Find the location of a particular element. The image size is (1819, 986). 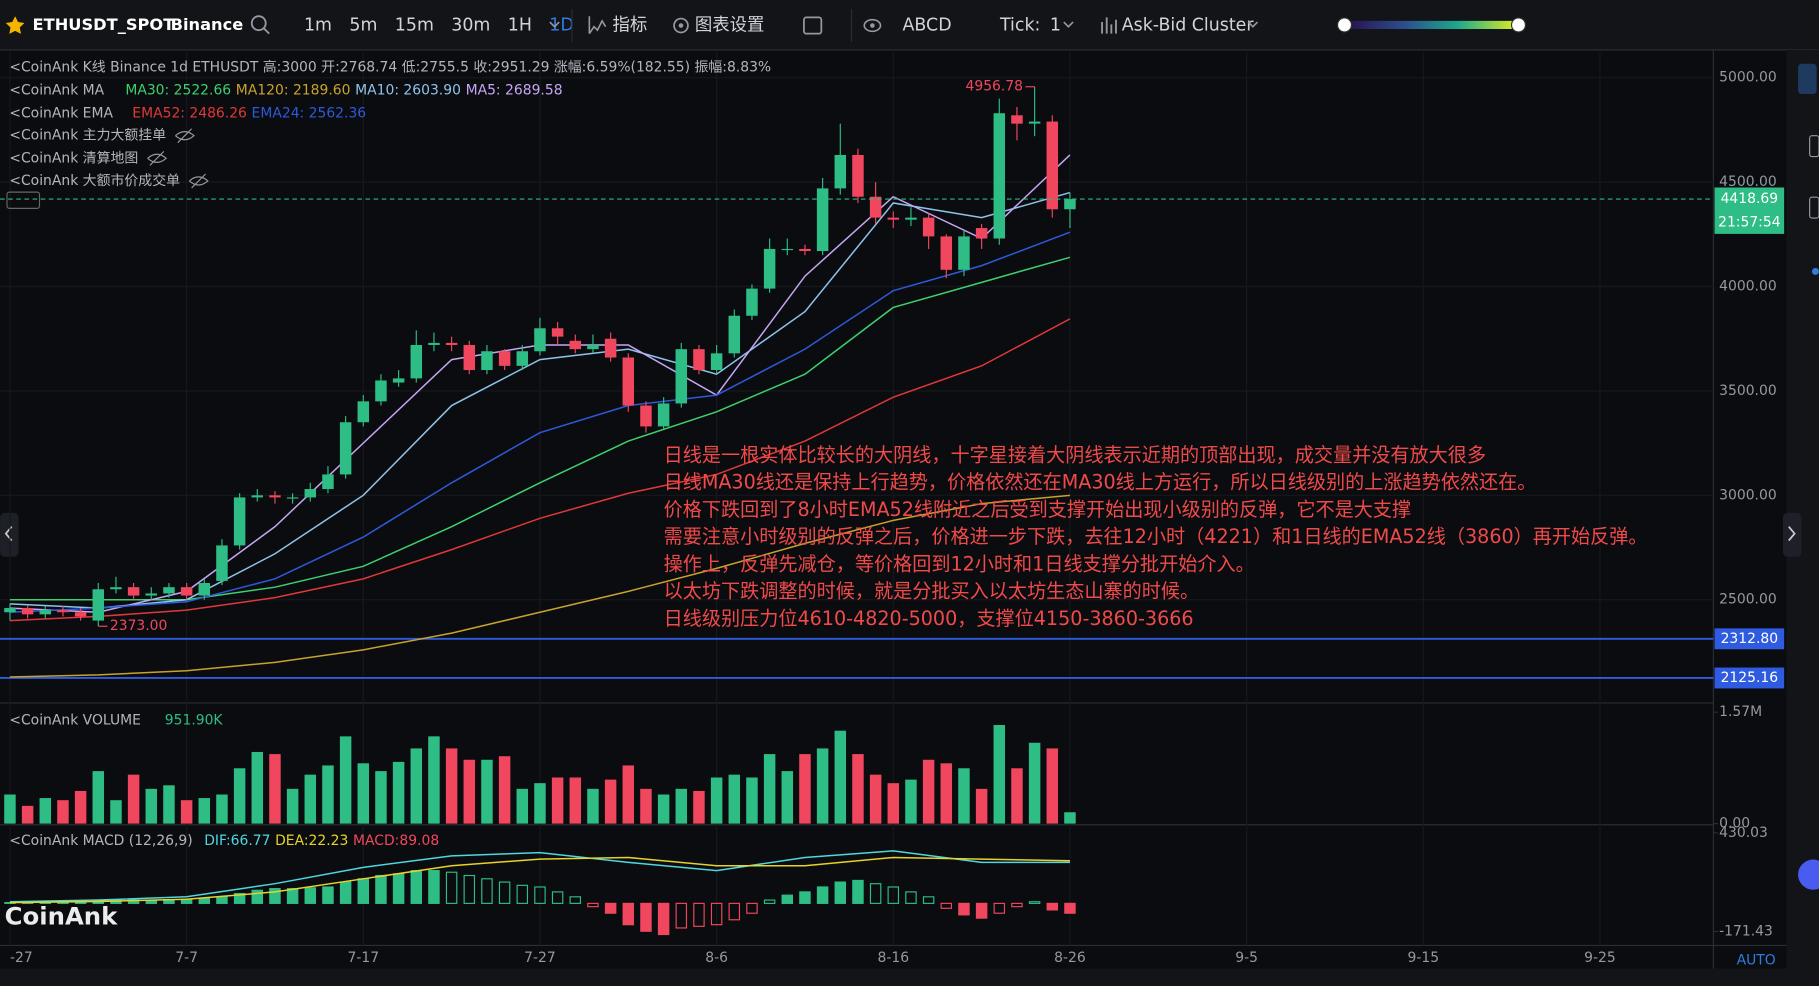

indicators-button: 指标 is located at coordinates (630, 26).